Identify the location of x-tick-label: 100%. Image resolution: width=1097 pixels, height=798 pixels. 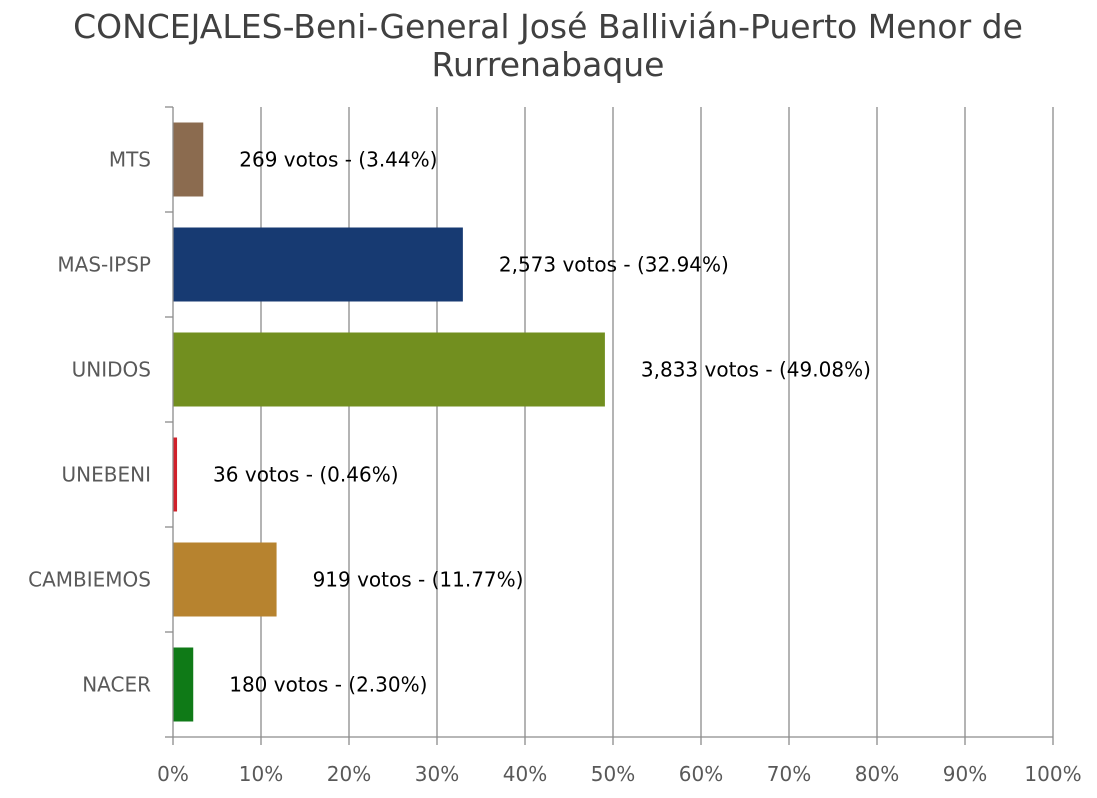
(1052, 774).